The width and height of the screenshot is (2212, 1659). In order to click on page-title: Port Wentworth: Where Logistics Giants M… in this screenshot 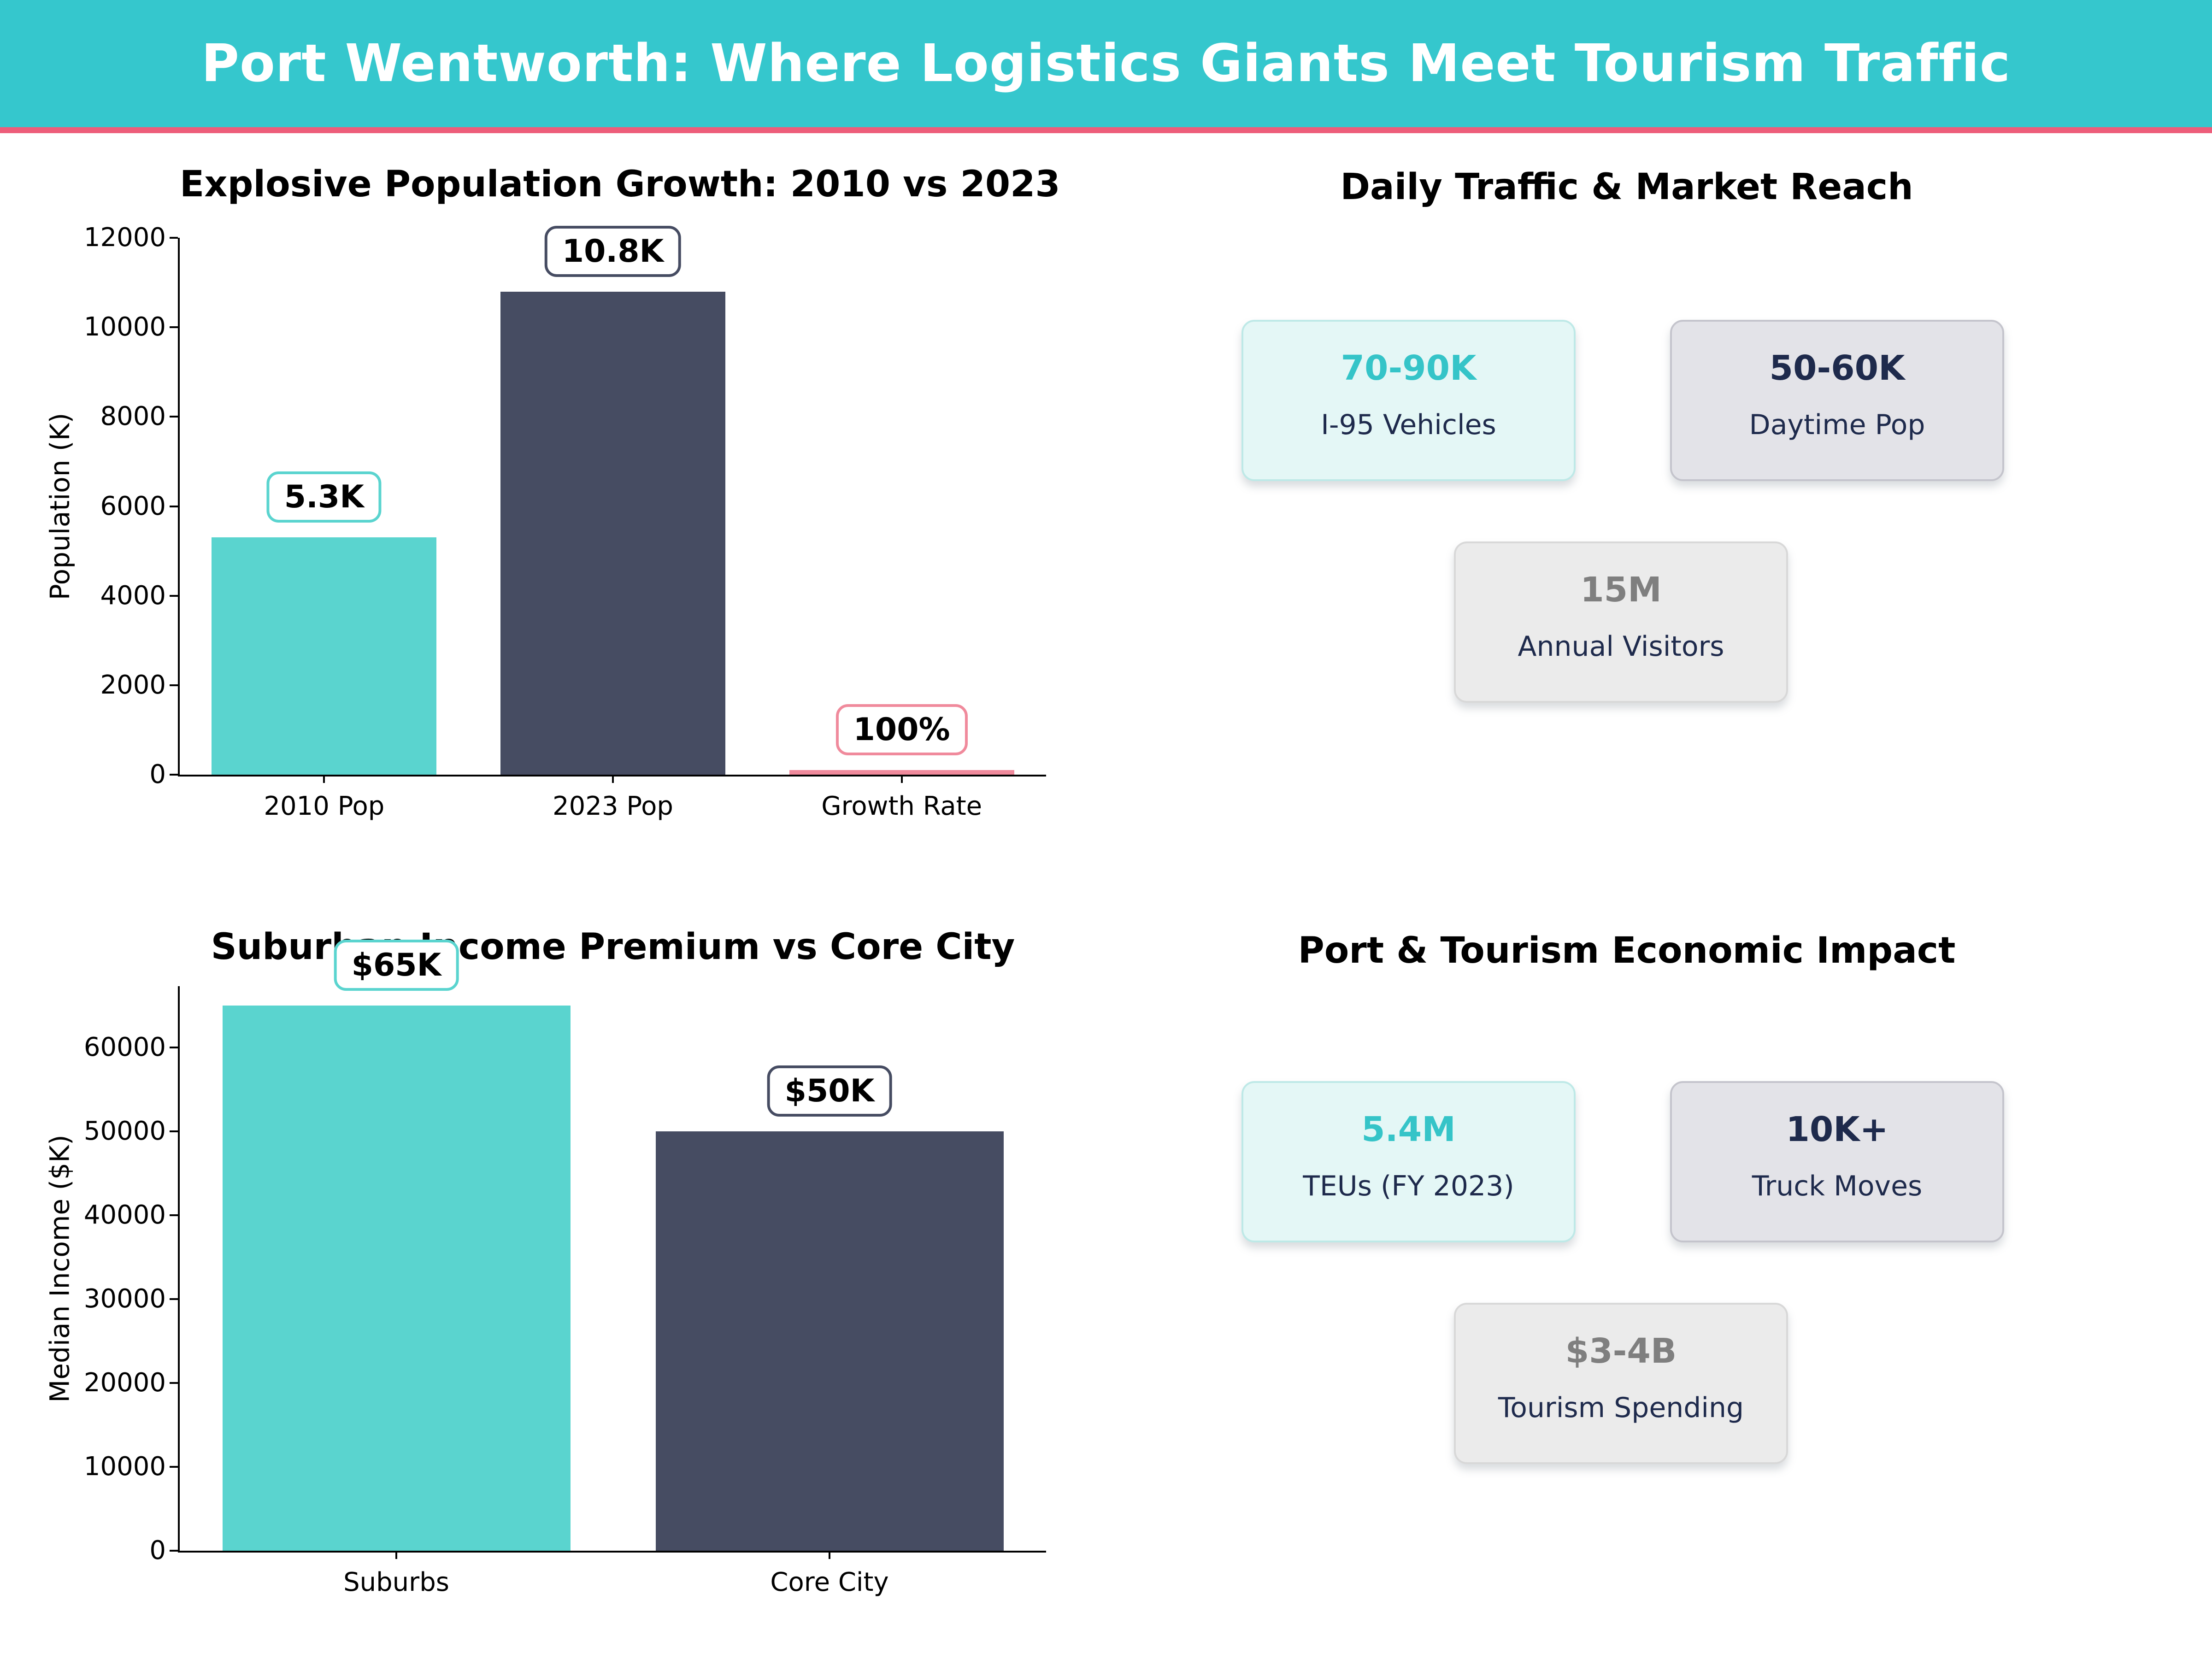, I will do `click(1106, 64)`.